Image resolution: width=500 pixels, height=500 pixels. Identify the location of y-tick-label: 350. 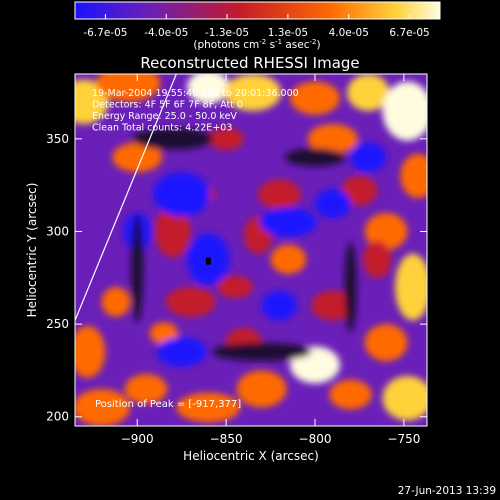
(57, 139).